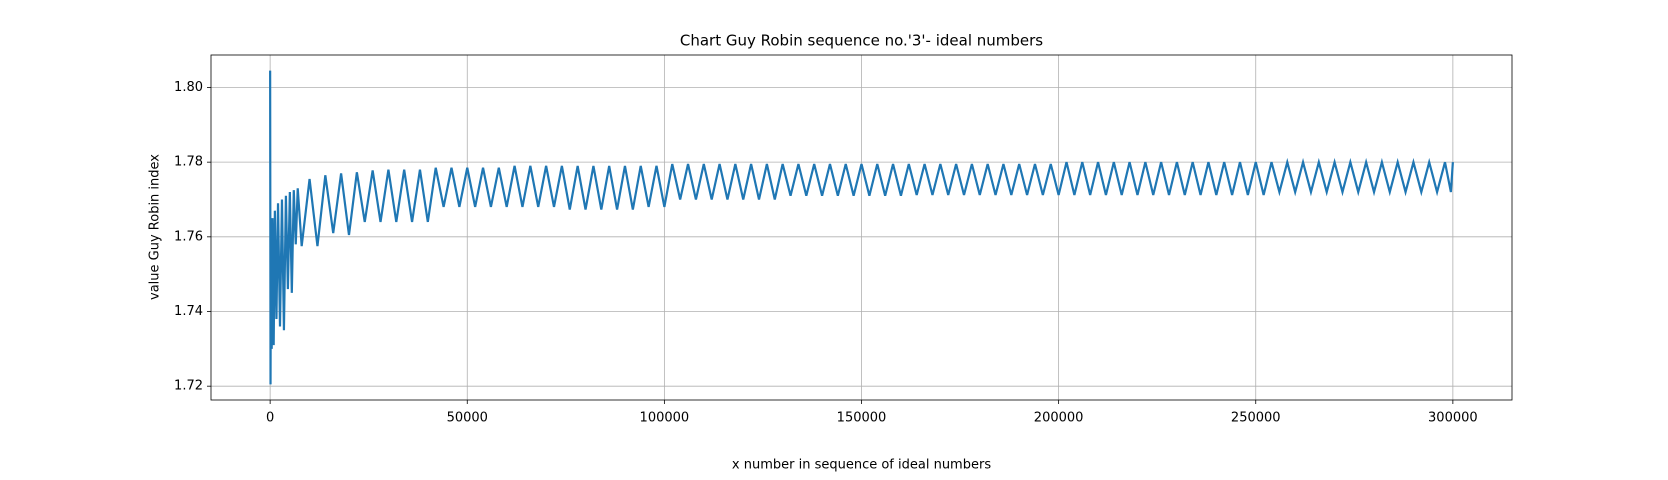  What do you see at coordinates (665, 418) in the screenshot?
I see `x-tick-label: 100000` at bounding box center [665, 418].